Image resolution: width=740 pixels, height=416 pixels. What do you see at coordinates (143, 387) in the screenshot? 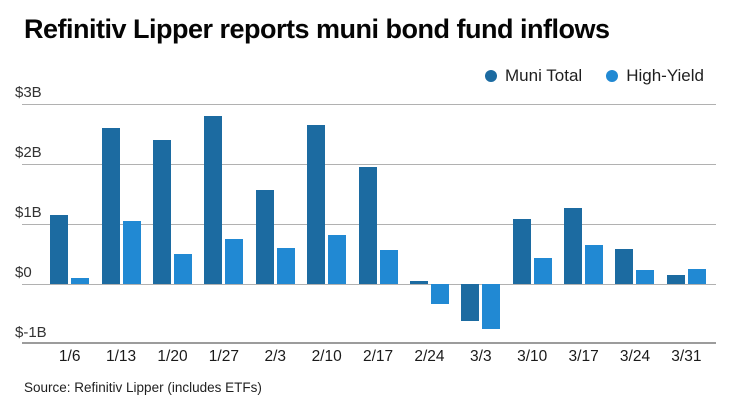
I see `source-note: Source: Refinitiv Lipper (includes ETFs)` at bounding box center [143, 387].